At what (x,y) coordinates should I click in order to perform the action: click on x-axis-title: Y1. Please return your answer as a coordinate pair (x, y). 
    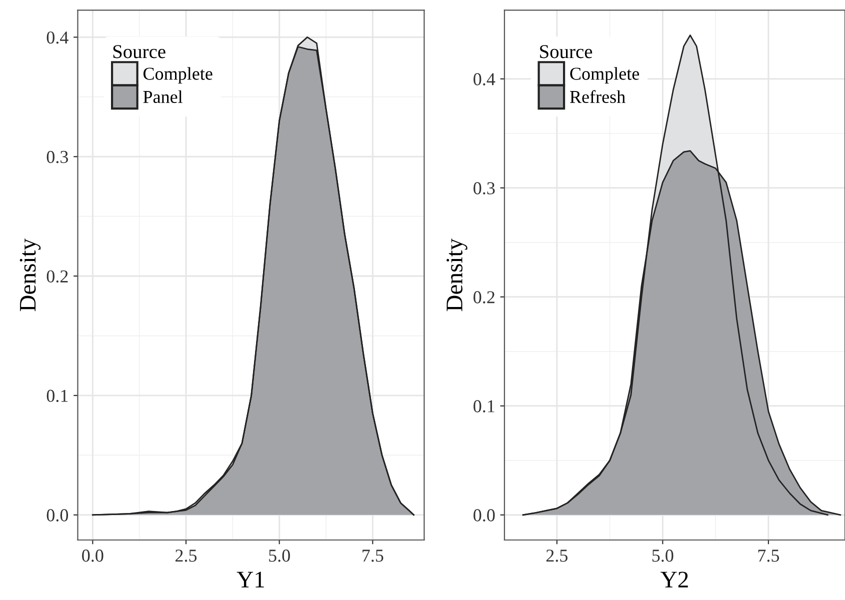
    Looking at the image, I should click on (250, 580).